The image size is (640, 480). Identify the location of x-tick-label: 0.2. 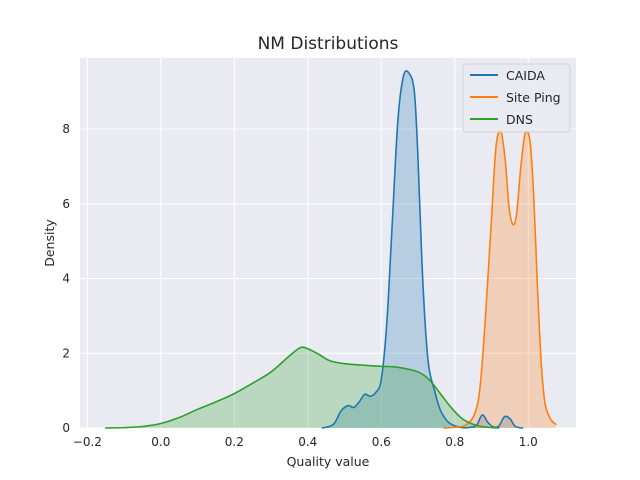
(234, 442).